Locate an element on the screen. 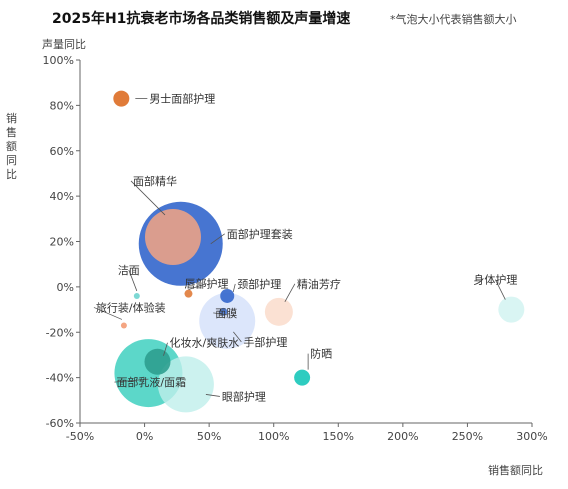 Image resolution: width=568 pixels, height=489 pixels. x-tick-label: 0% is located at coordinates (144, 436).